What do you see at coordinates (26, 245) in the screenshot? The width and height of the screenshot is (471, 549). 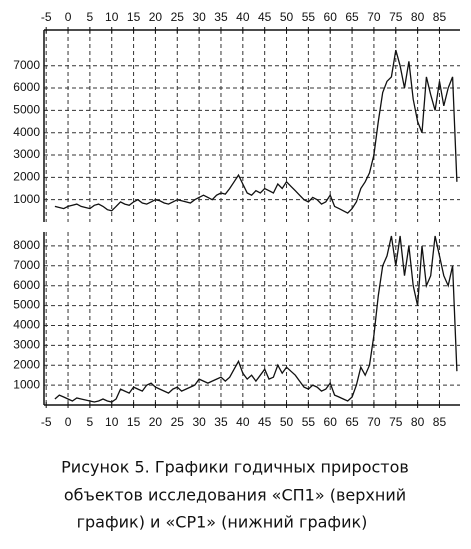 I see `y-tick-label: 8000` at bounding box center [26, 245].